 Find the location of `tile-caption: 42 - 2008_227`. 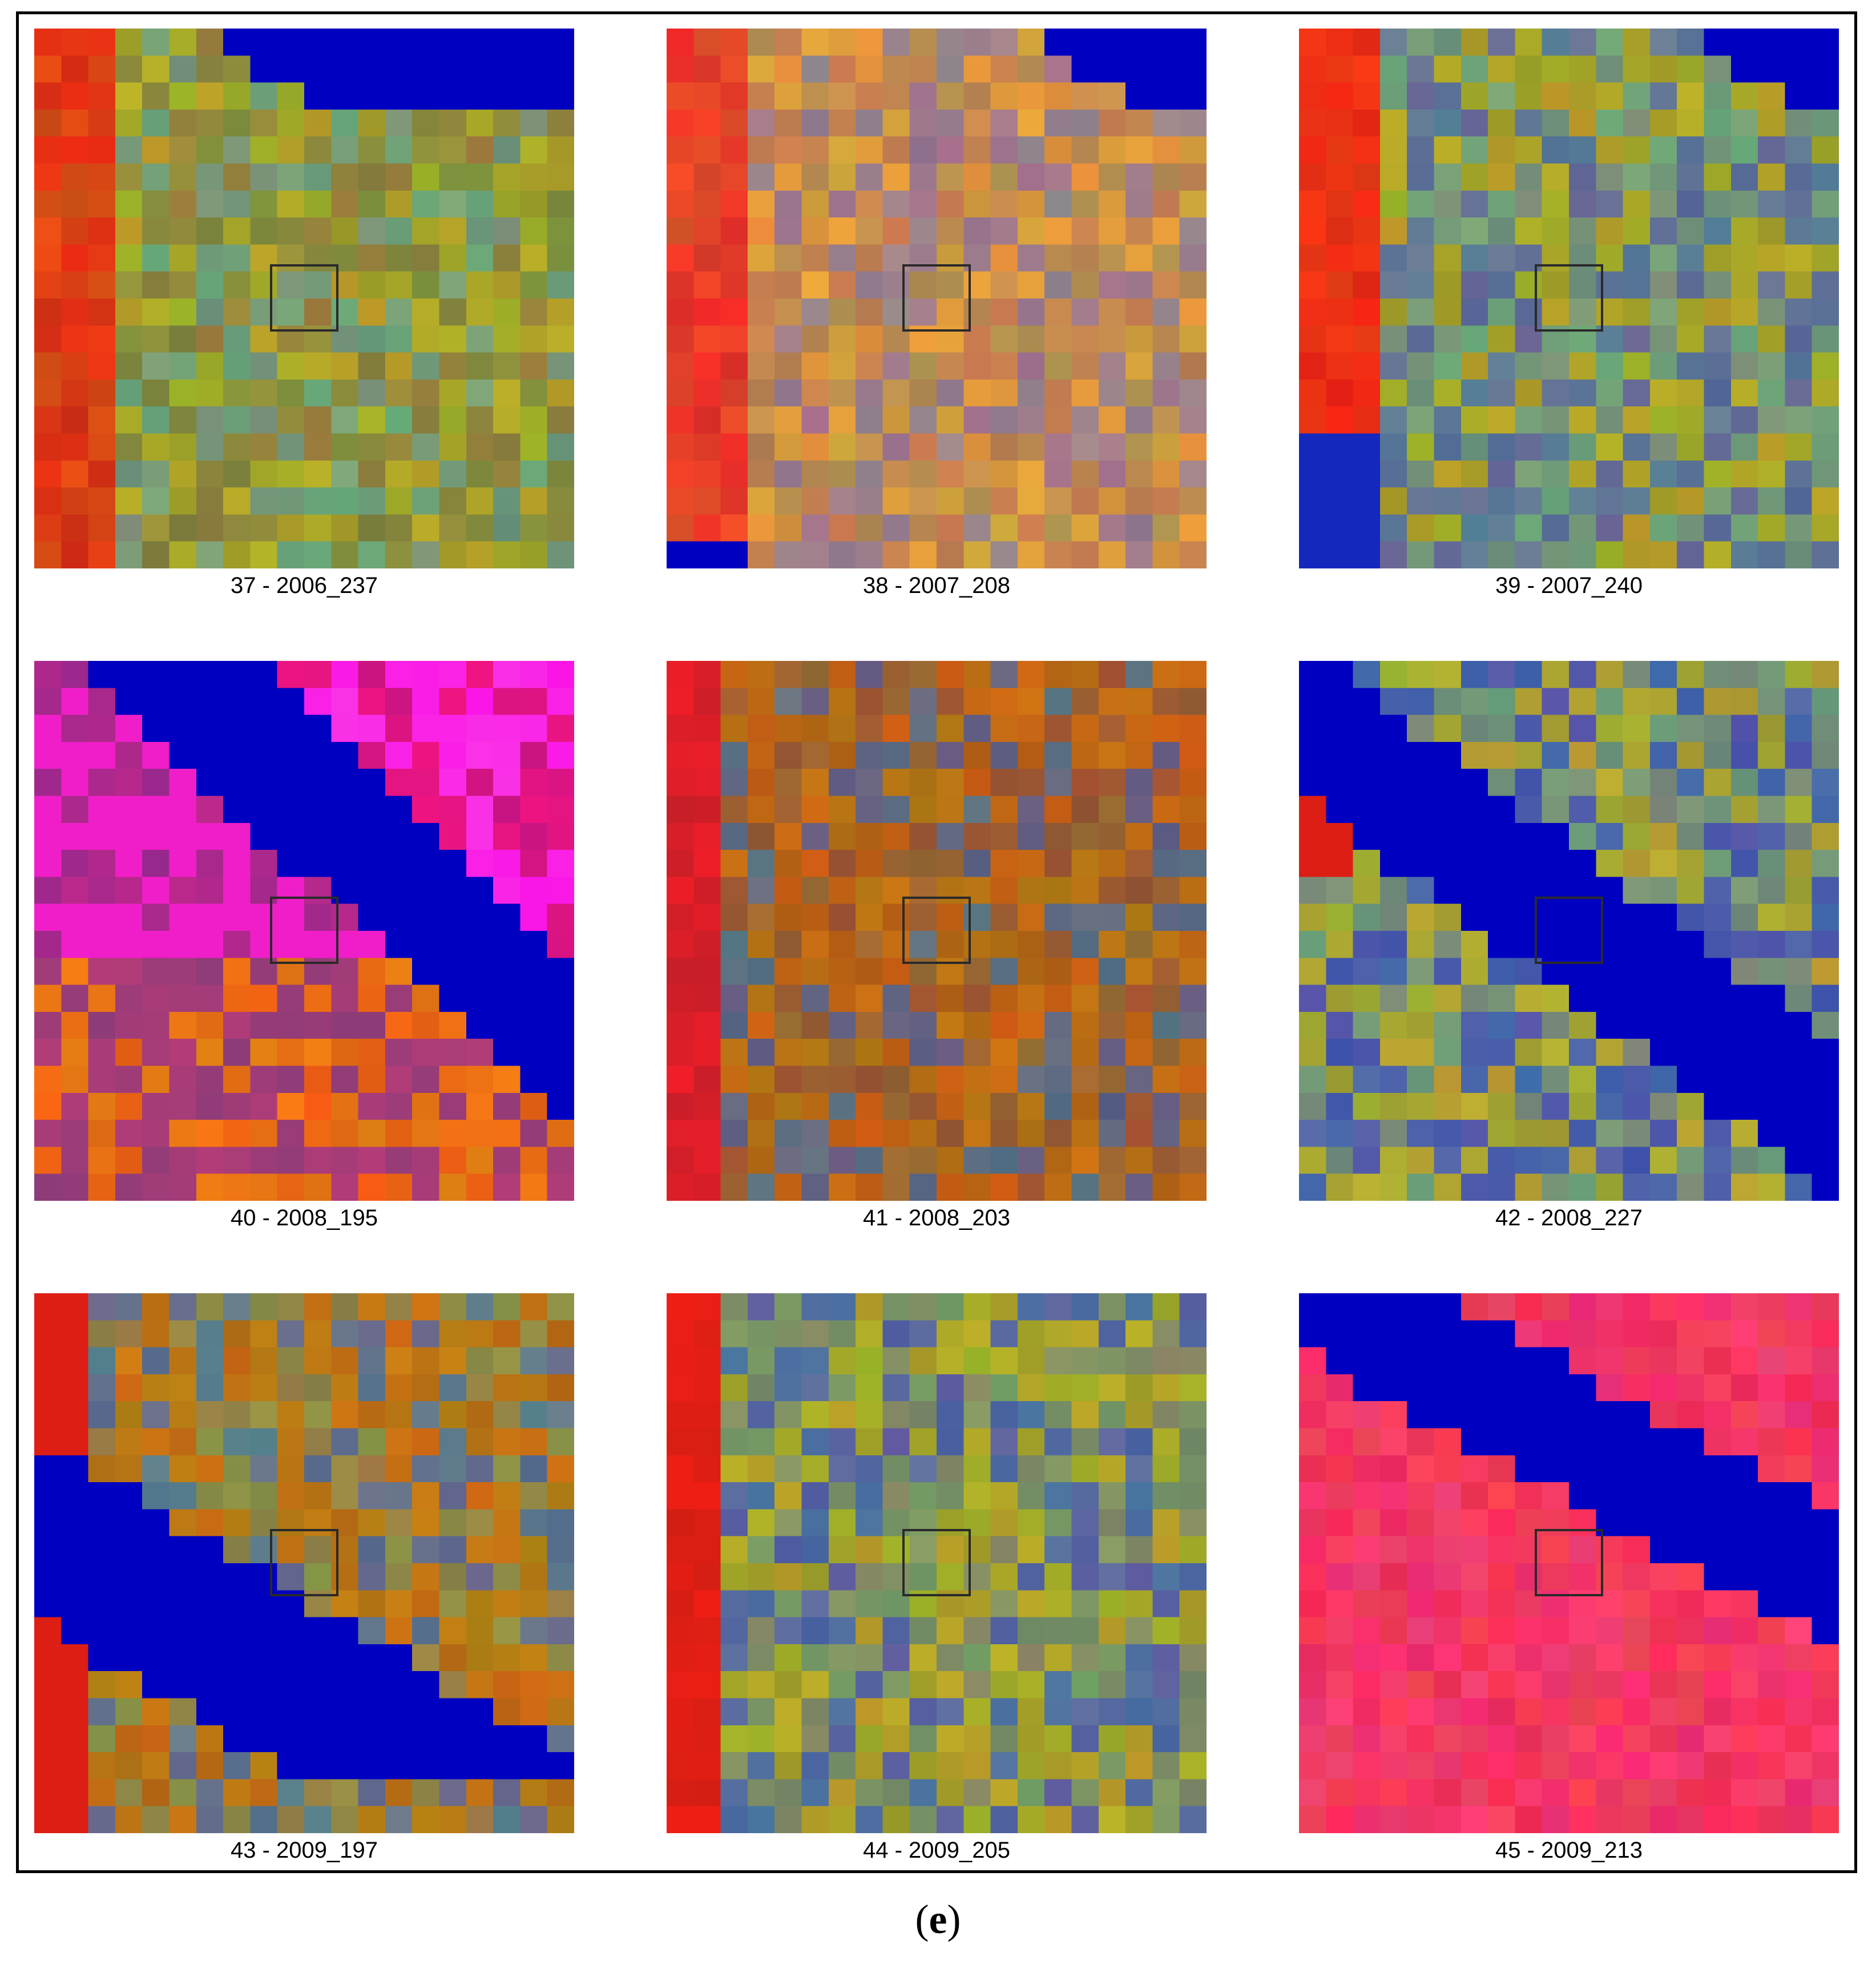

tile-caption: 42 - 2008_227 is located at coordinates (1569, 1217).